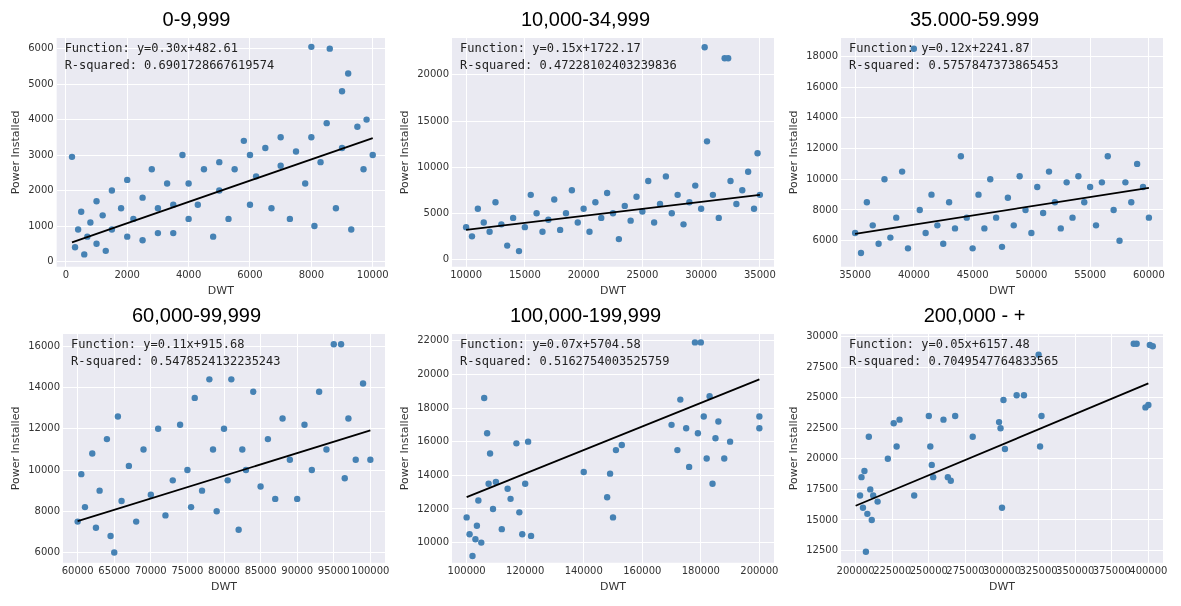  What do you see at coordinates (822, 427) in the screenshot?
I see `y-tick-label: 22500` at bounding box center [822, 427].